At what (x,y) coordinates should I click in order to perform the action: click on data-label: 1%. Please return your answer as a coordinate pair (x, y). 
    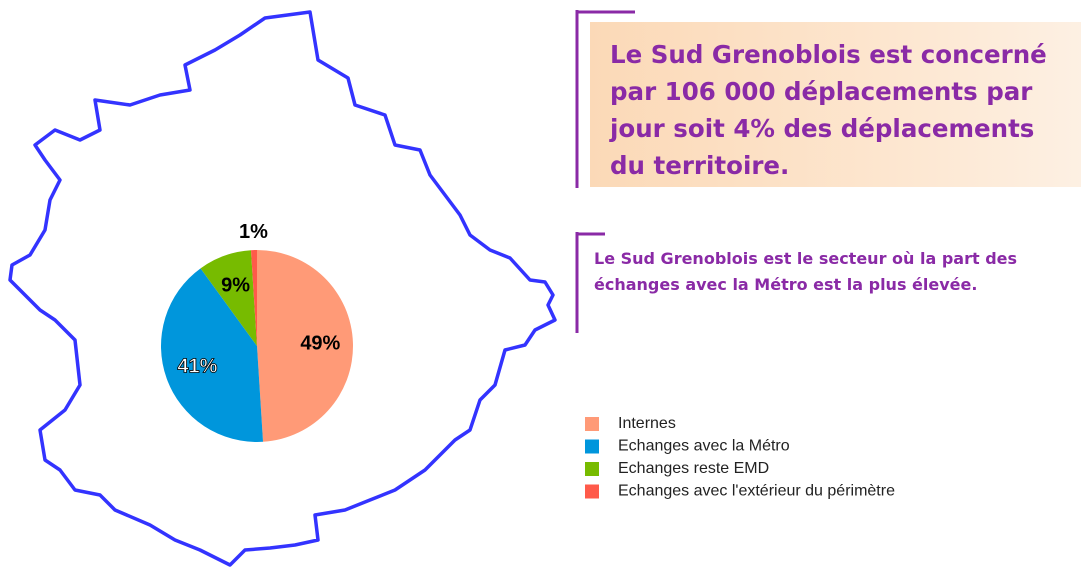
    Looking at the image, I should click on (253, 232).